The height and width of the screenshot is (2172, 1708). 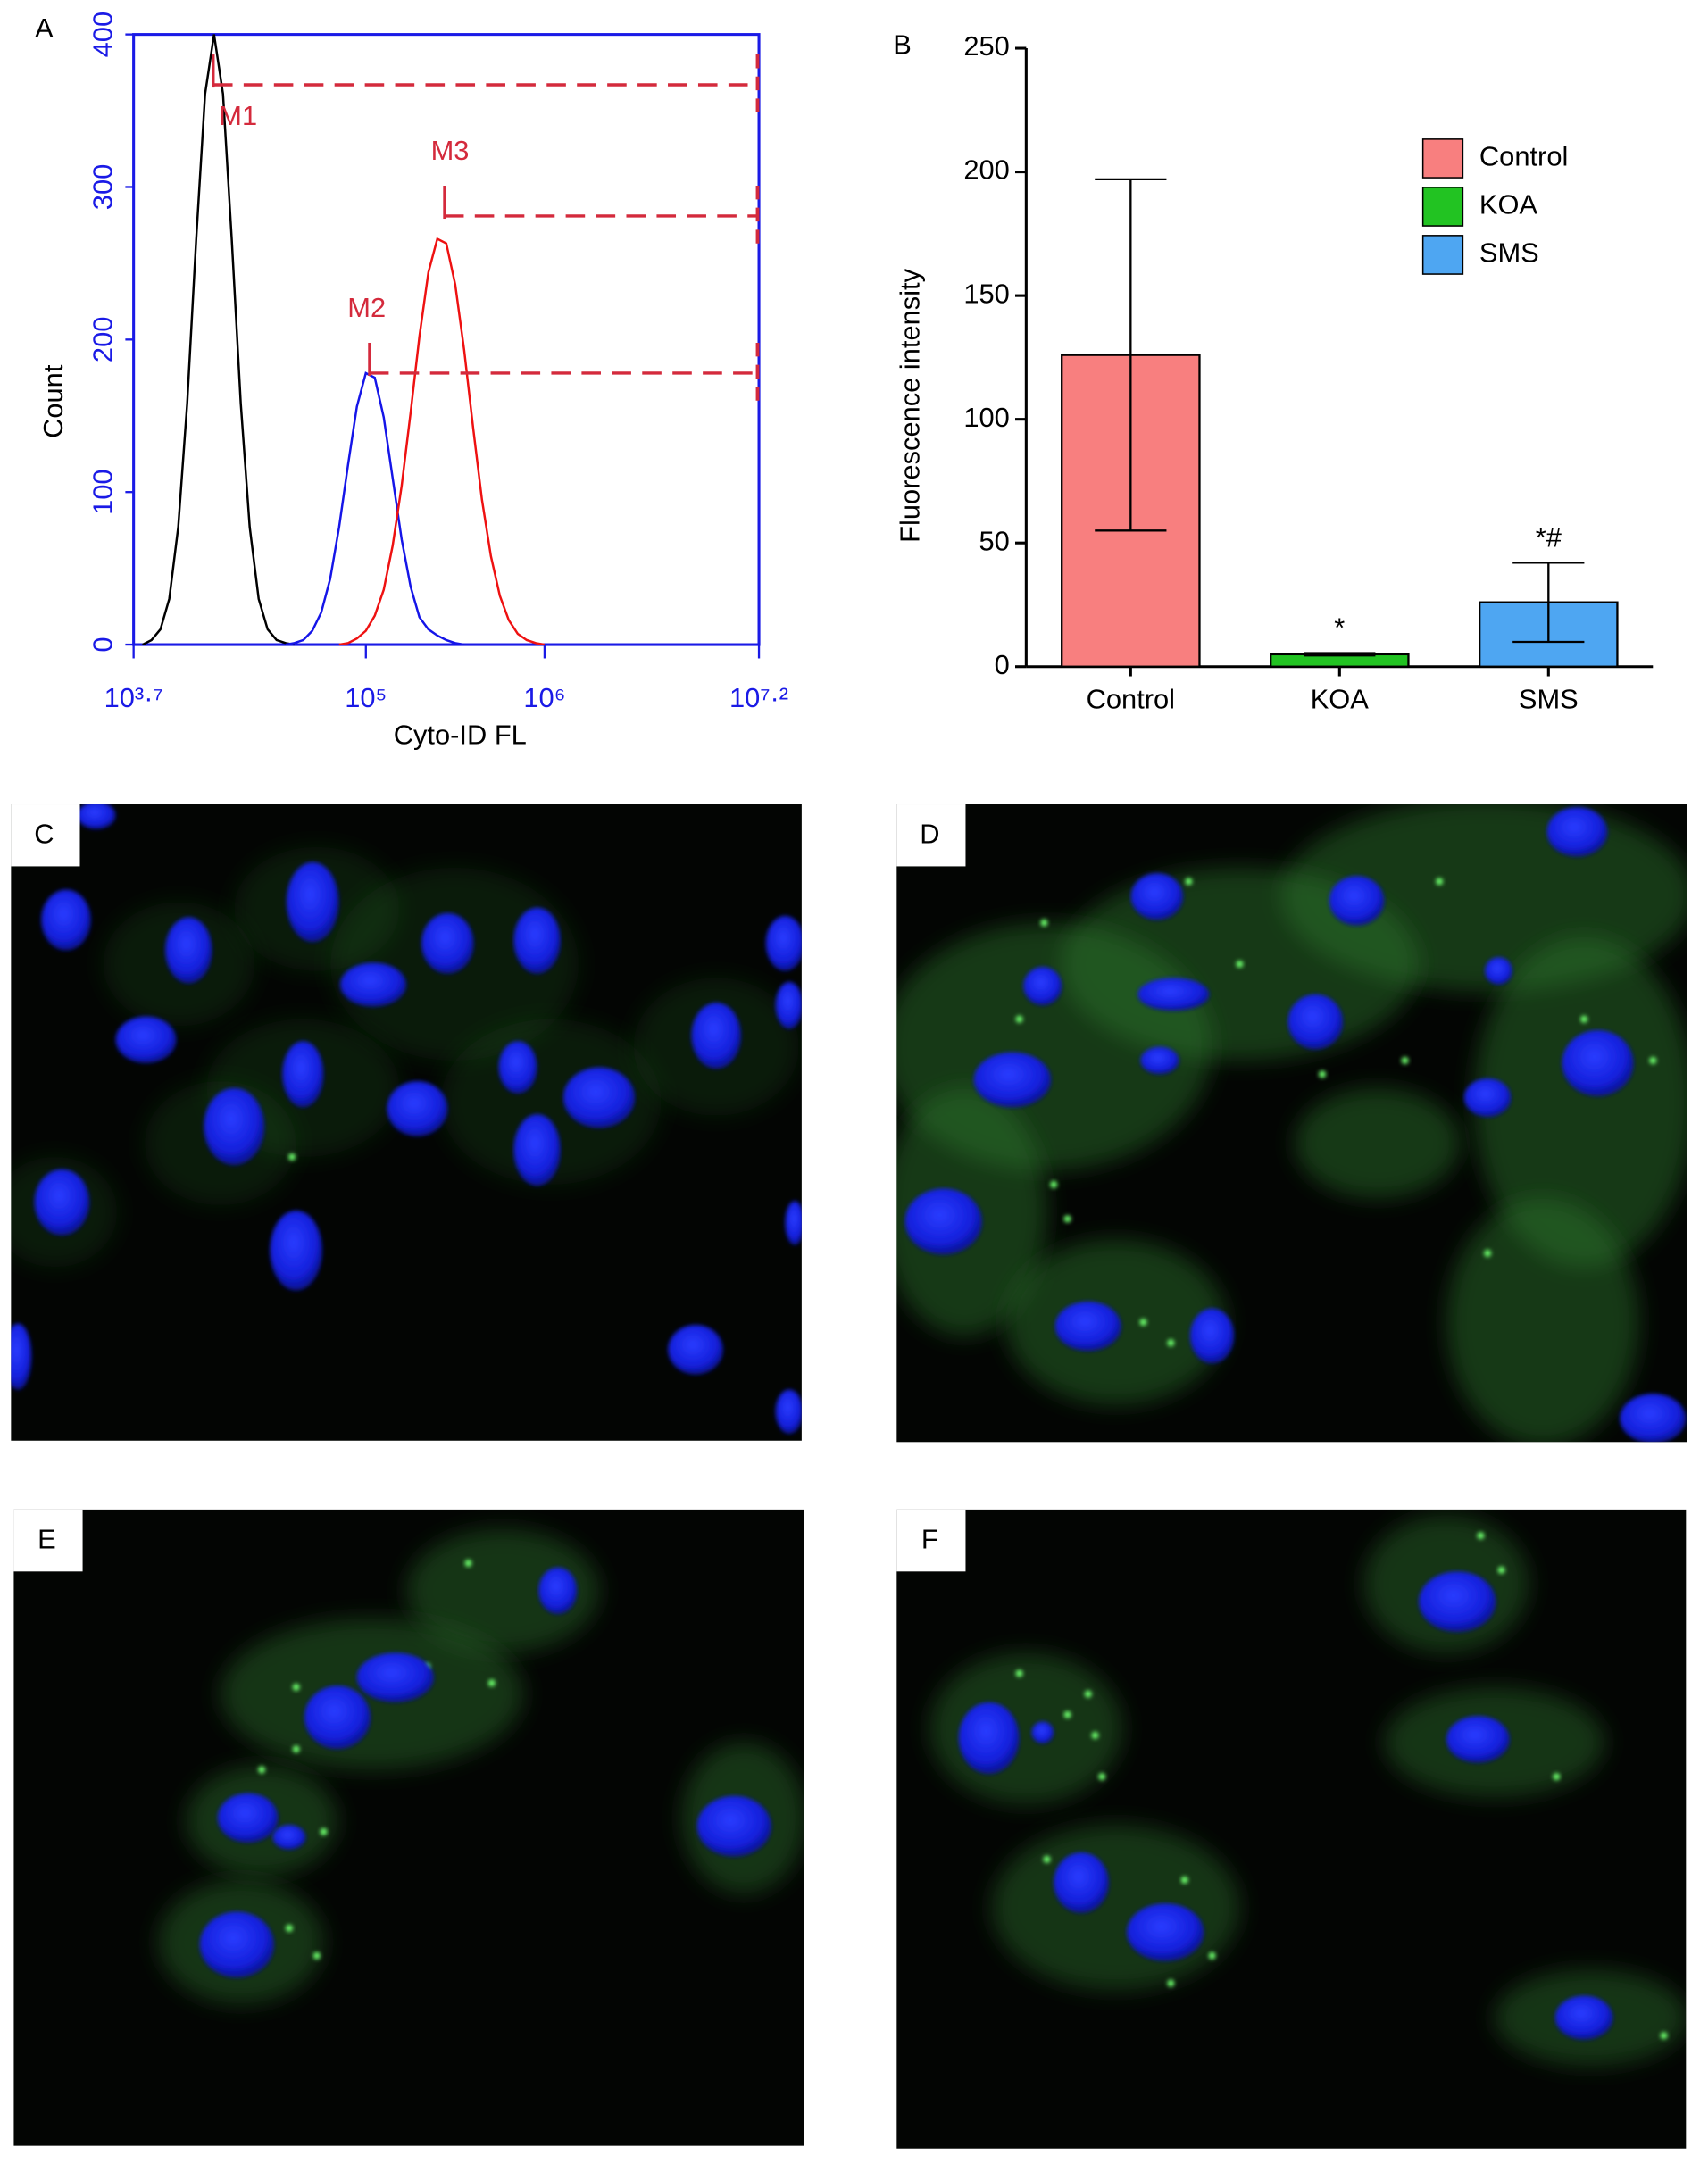 I want to click on legend-label: Control, so click(x=1523, y=156).